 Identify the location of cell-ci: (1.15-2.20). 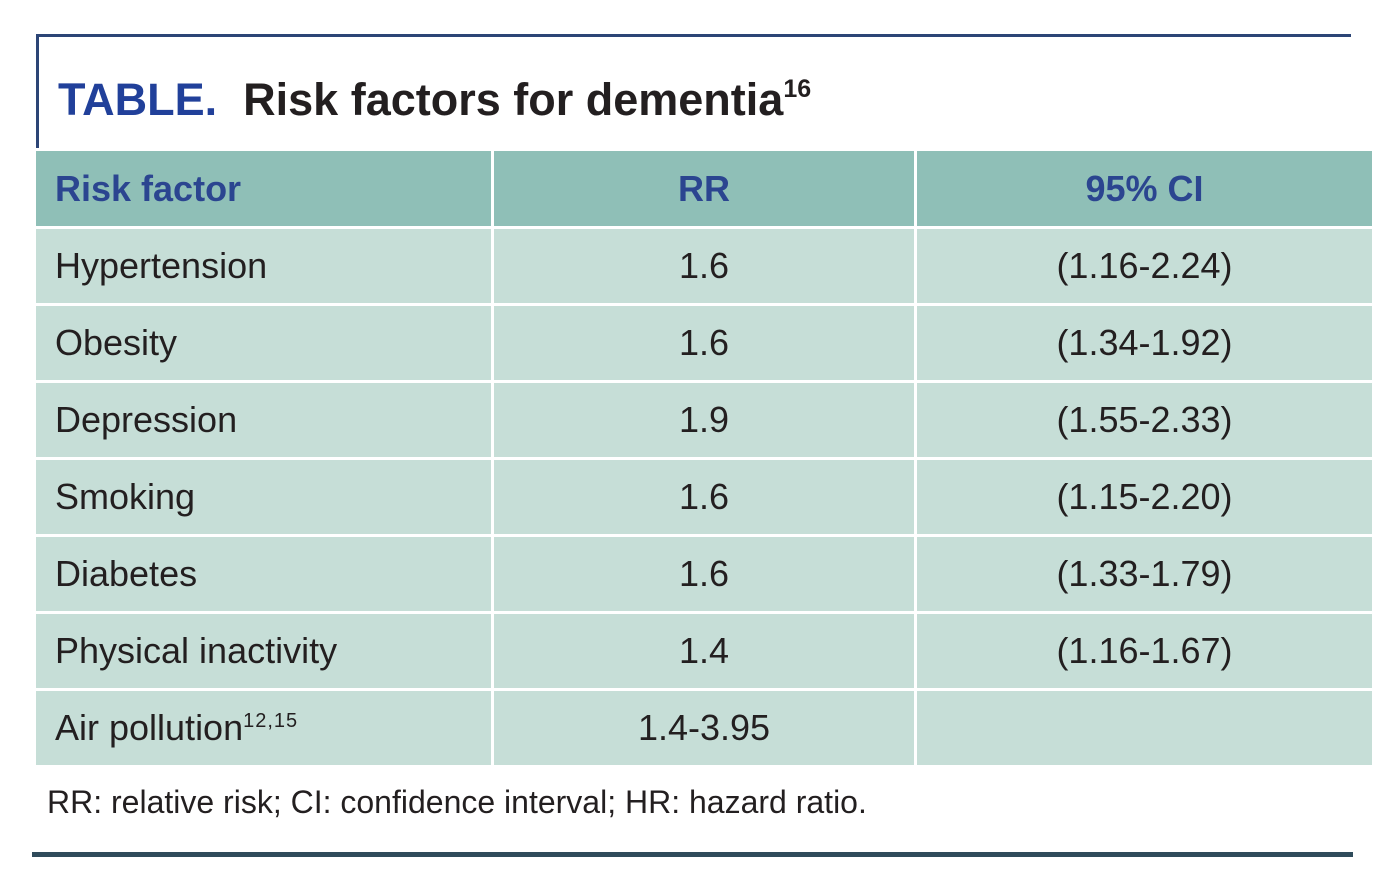
(1144, 497).